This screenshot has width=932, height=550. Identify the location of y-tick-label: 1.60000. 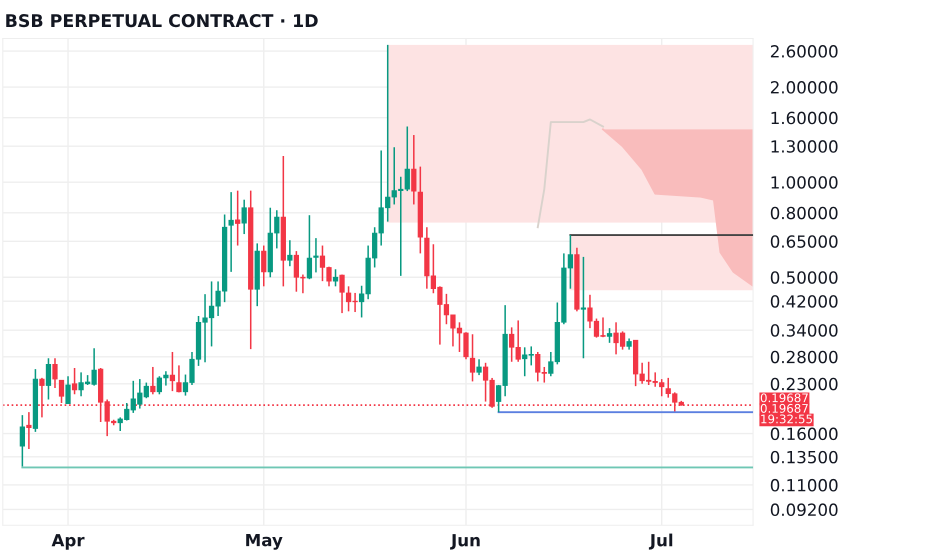
(805, 118).